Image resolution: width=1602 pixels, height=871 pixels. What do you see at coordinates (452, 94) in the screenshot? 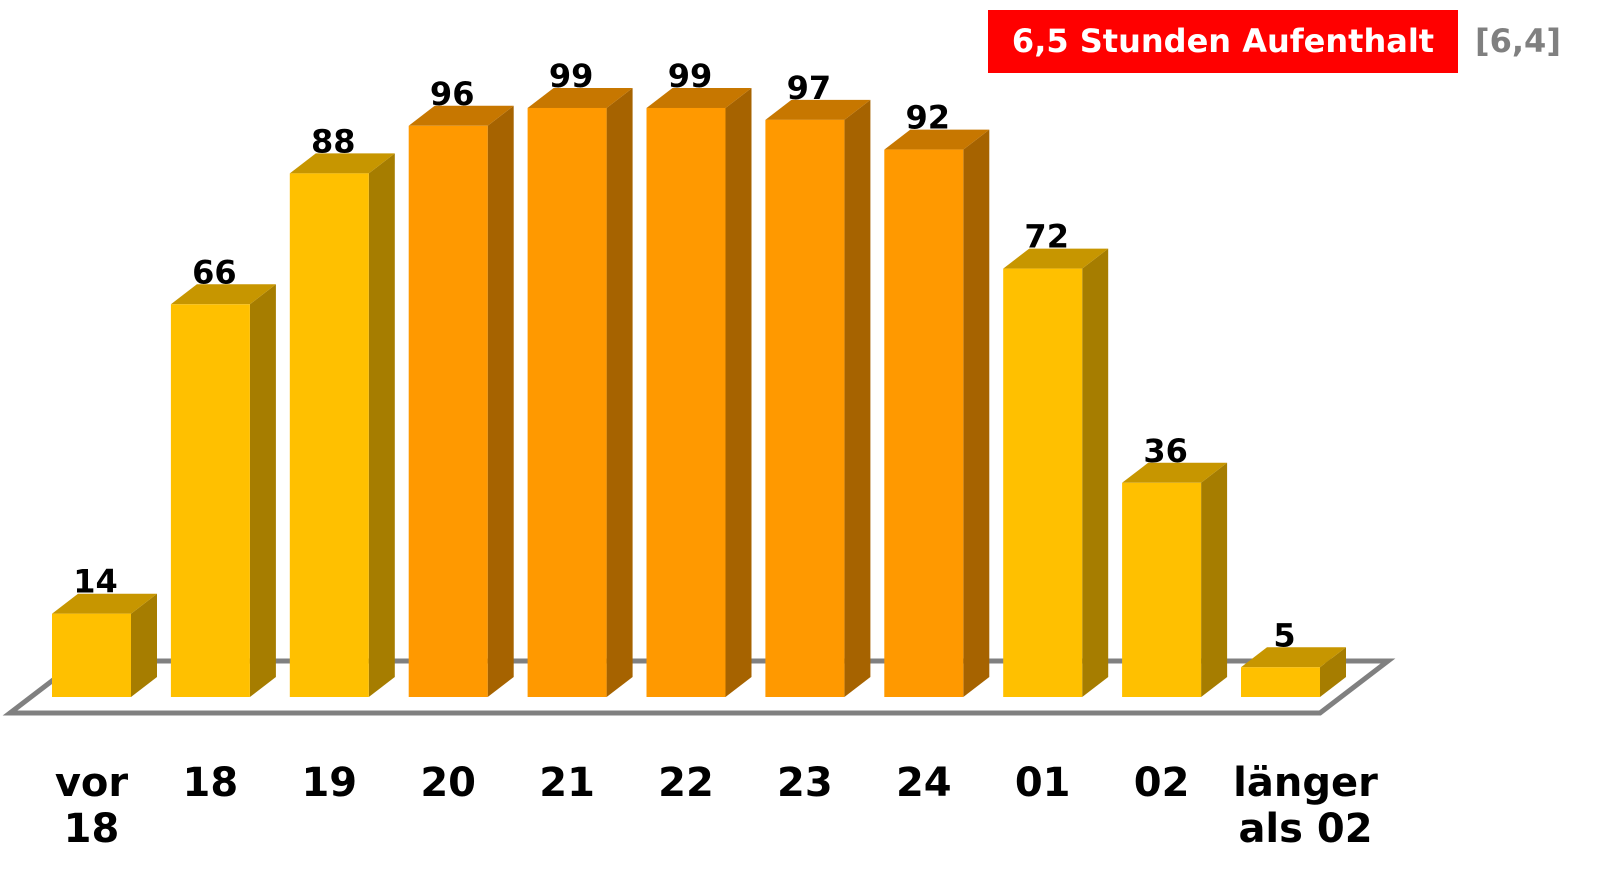
I see `value-label: 96` at bounding box center [452, 94].